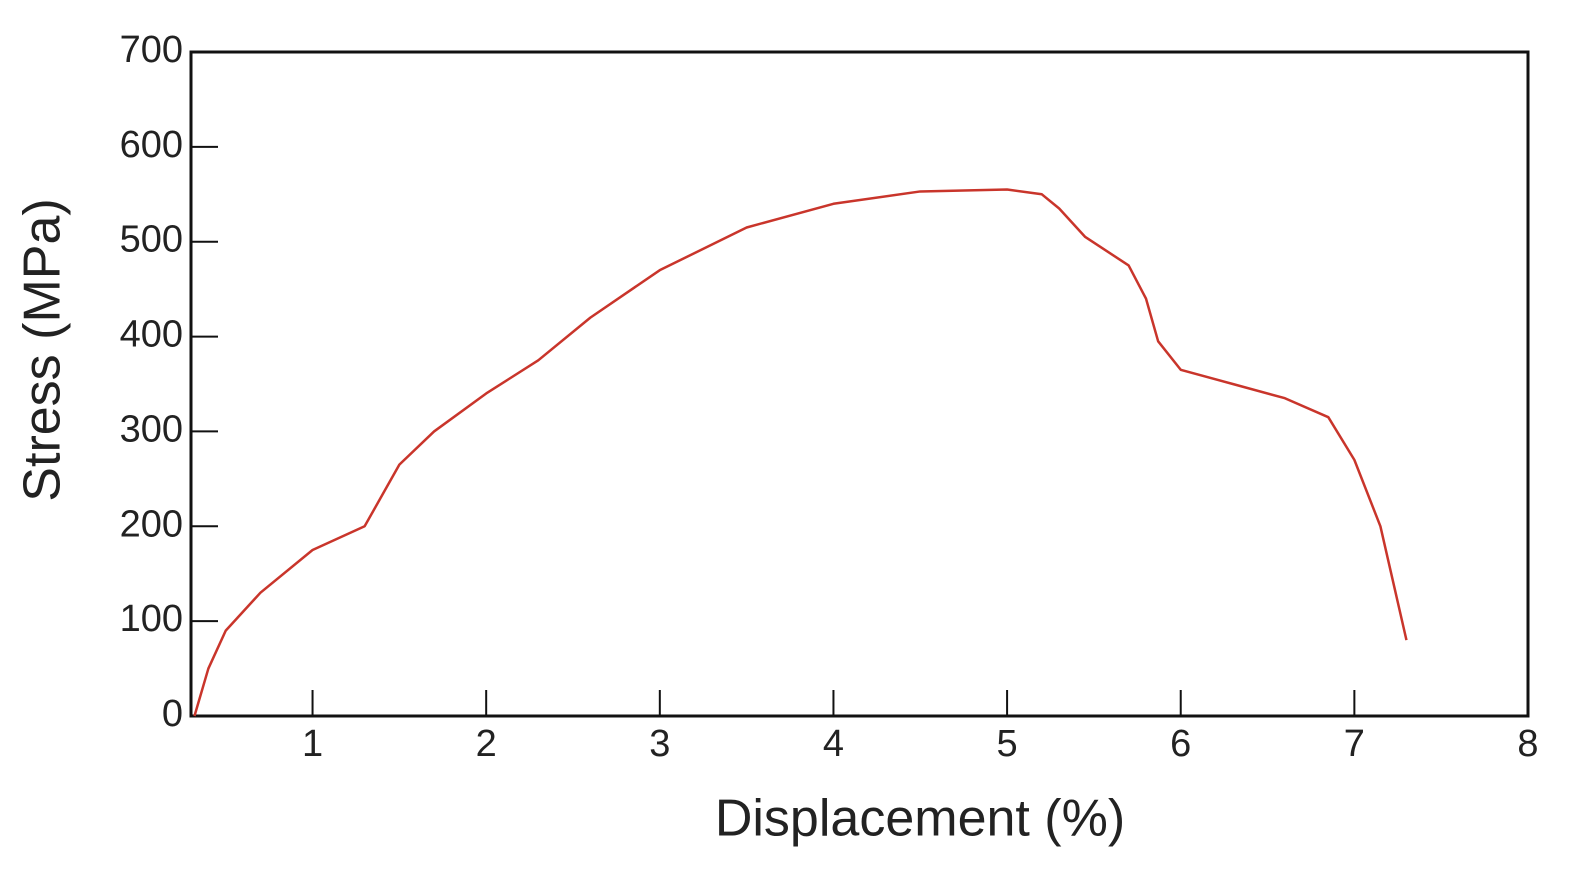 The image size is (1588, 883). I want to click on y-tick-label: 200, so click(151, 524).